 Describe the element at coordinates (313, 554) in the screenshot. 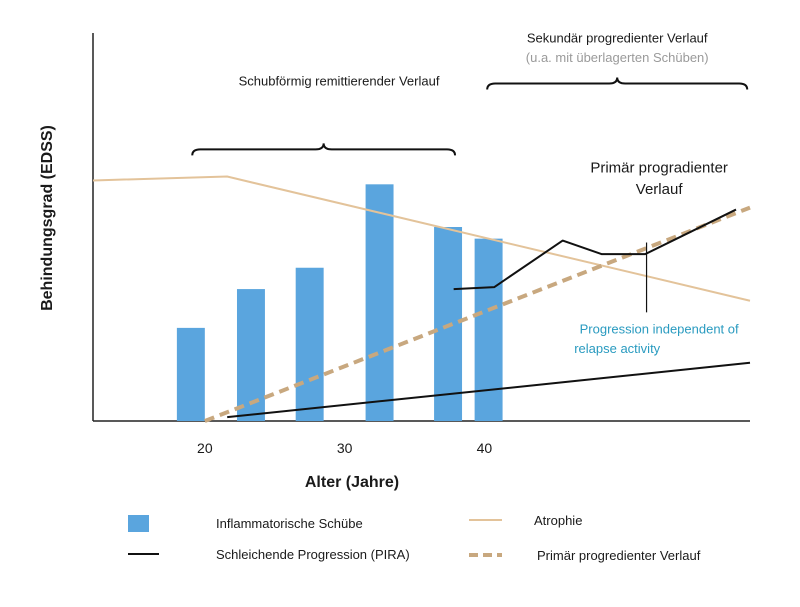

I see `legend-label-pira: Schleichende Progression (PIRA)` at that location.